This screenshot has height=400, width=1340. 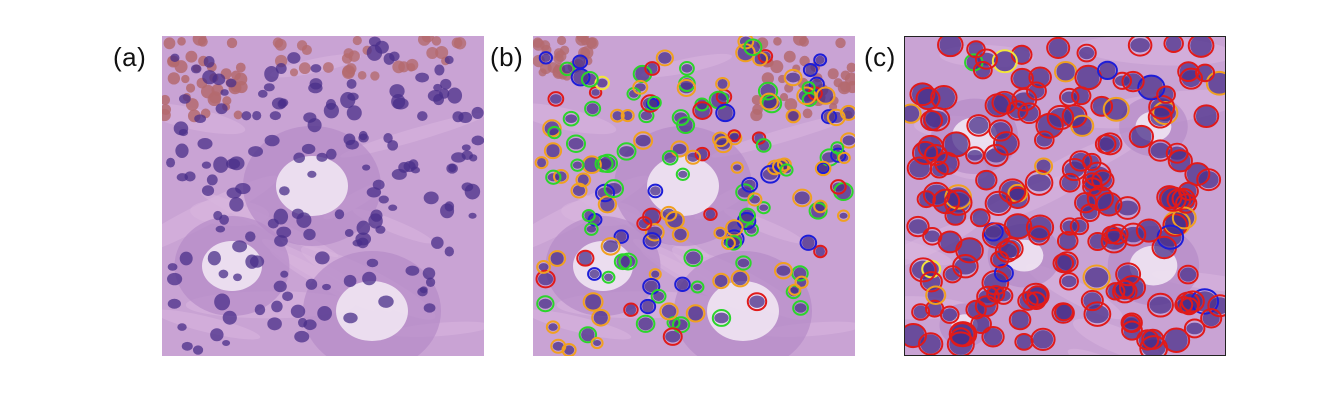 What do you see at coordinates (880, 57) in the screenshot?
I see `panel-c-label: (c)` at bounding box center [880, 57].